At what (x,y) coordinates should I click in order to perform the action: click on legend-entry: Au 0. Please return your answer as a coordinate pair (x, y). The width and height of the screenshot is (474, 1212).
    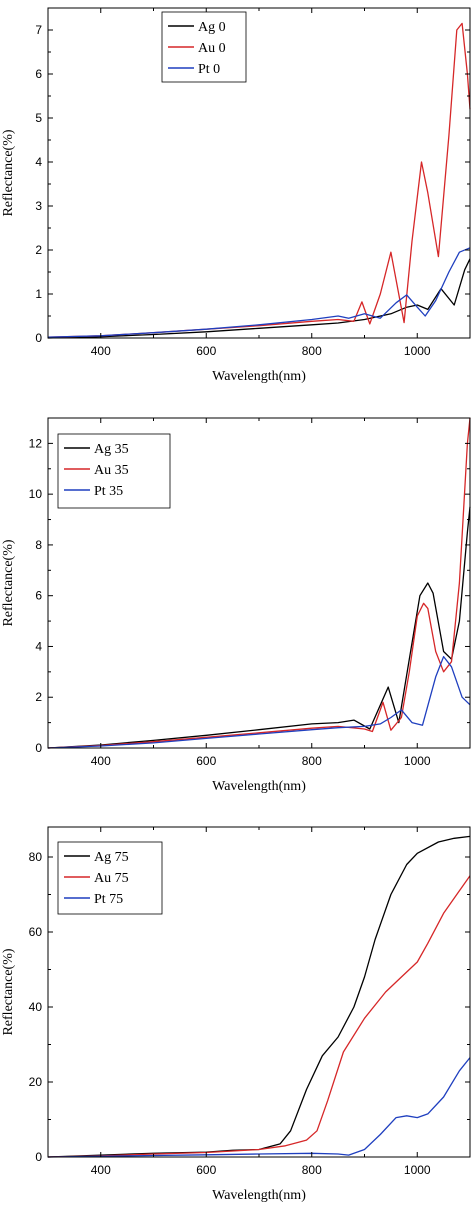
    Looking at the image, I should click on (212, 48).